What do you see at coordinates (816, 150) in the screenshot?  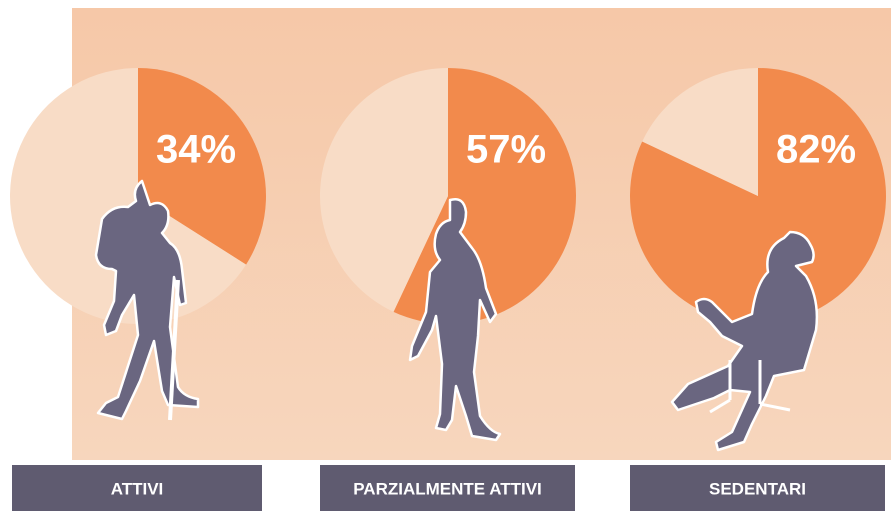 I see `value-label: 82%` at bounding box center [816, 150].